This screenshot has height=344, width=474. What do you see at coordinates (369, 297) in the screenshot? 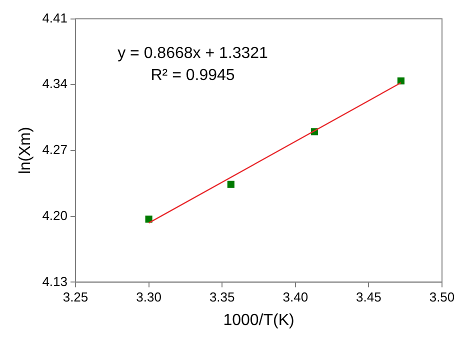
I see `x-tick-label: 3.45` at bounding box center [369, 297].